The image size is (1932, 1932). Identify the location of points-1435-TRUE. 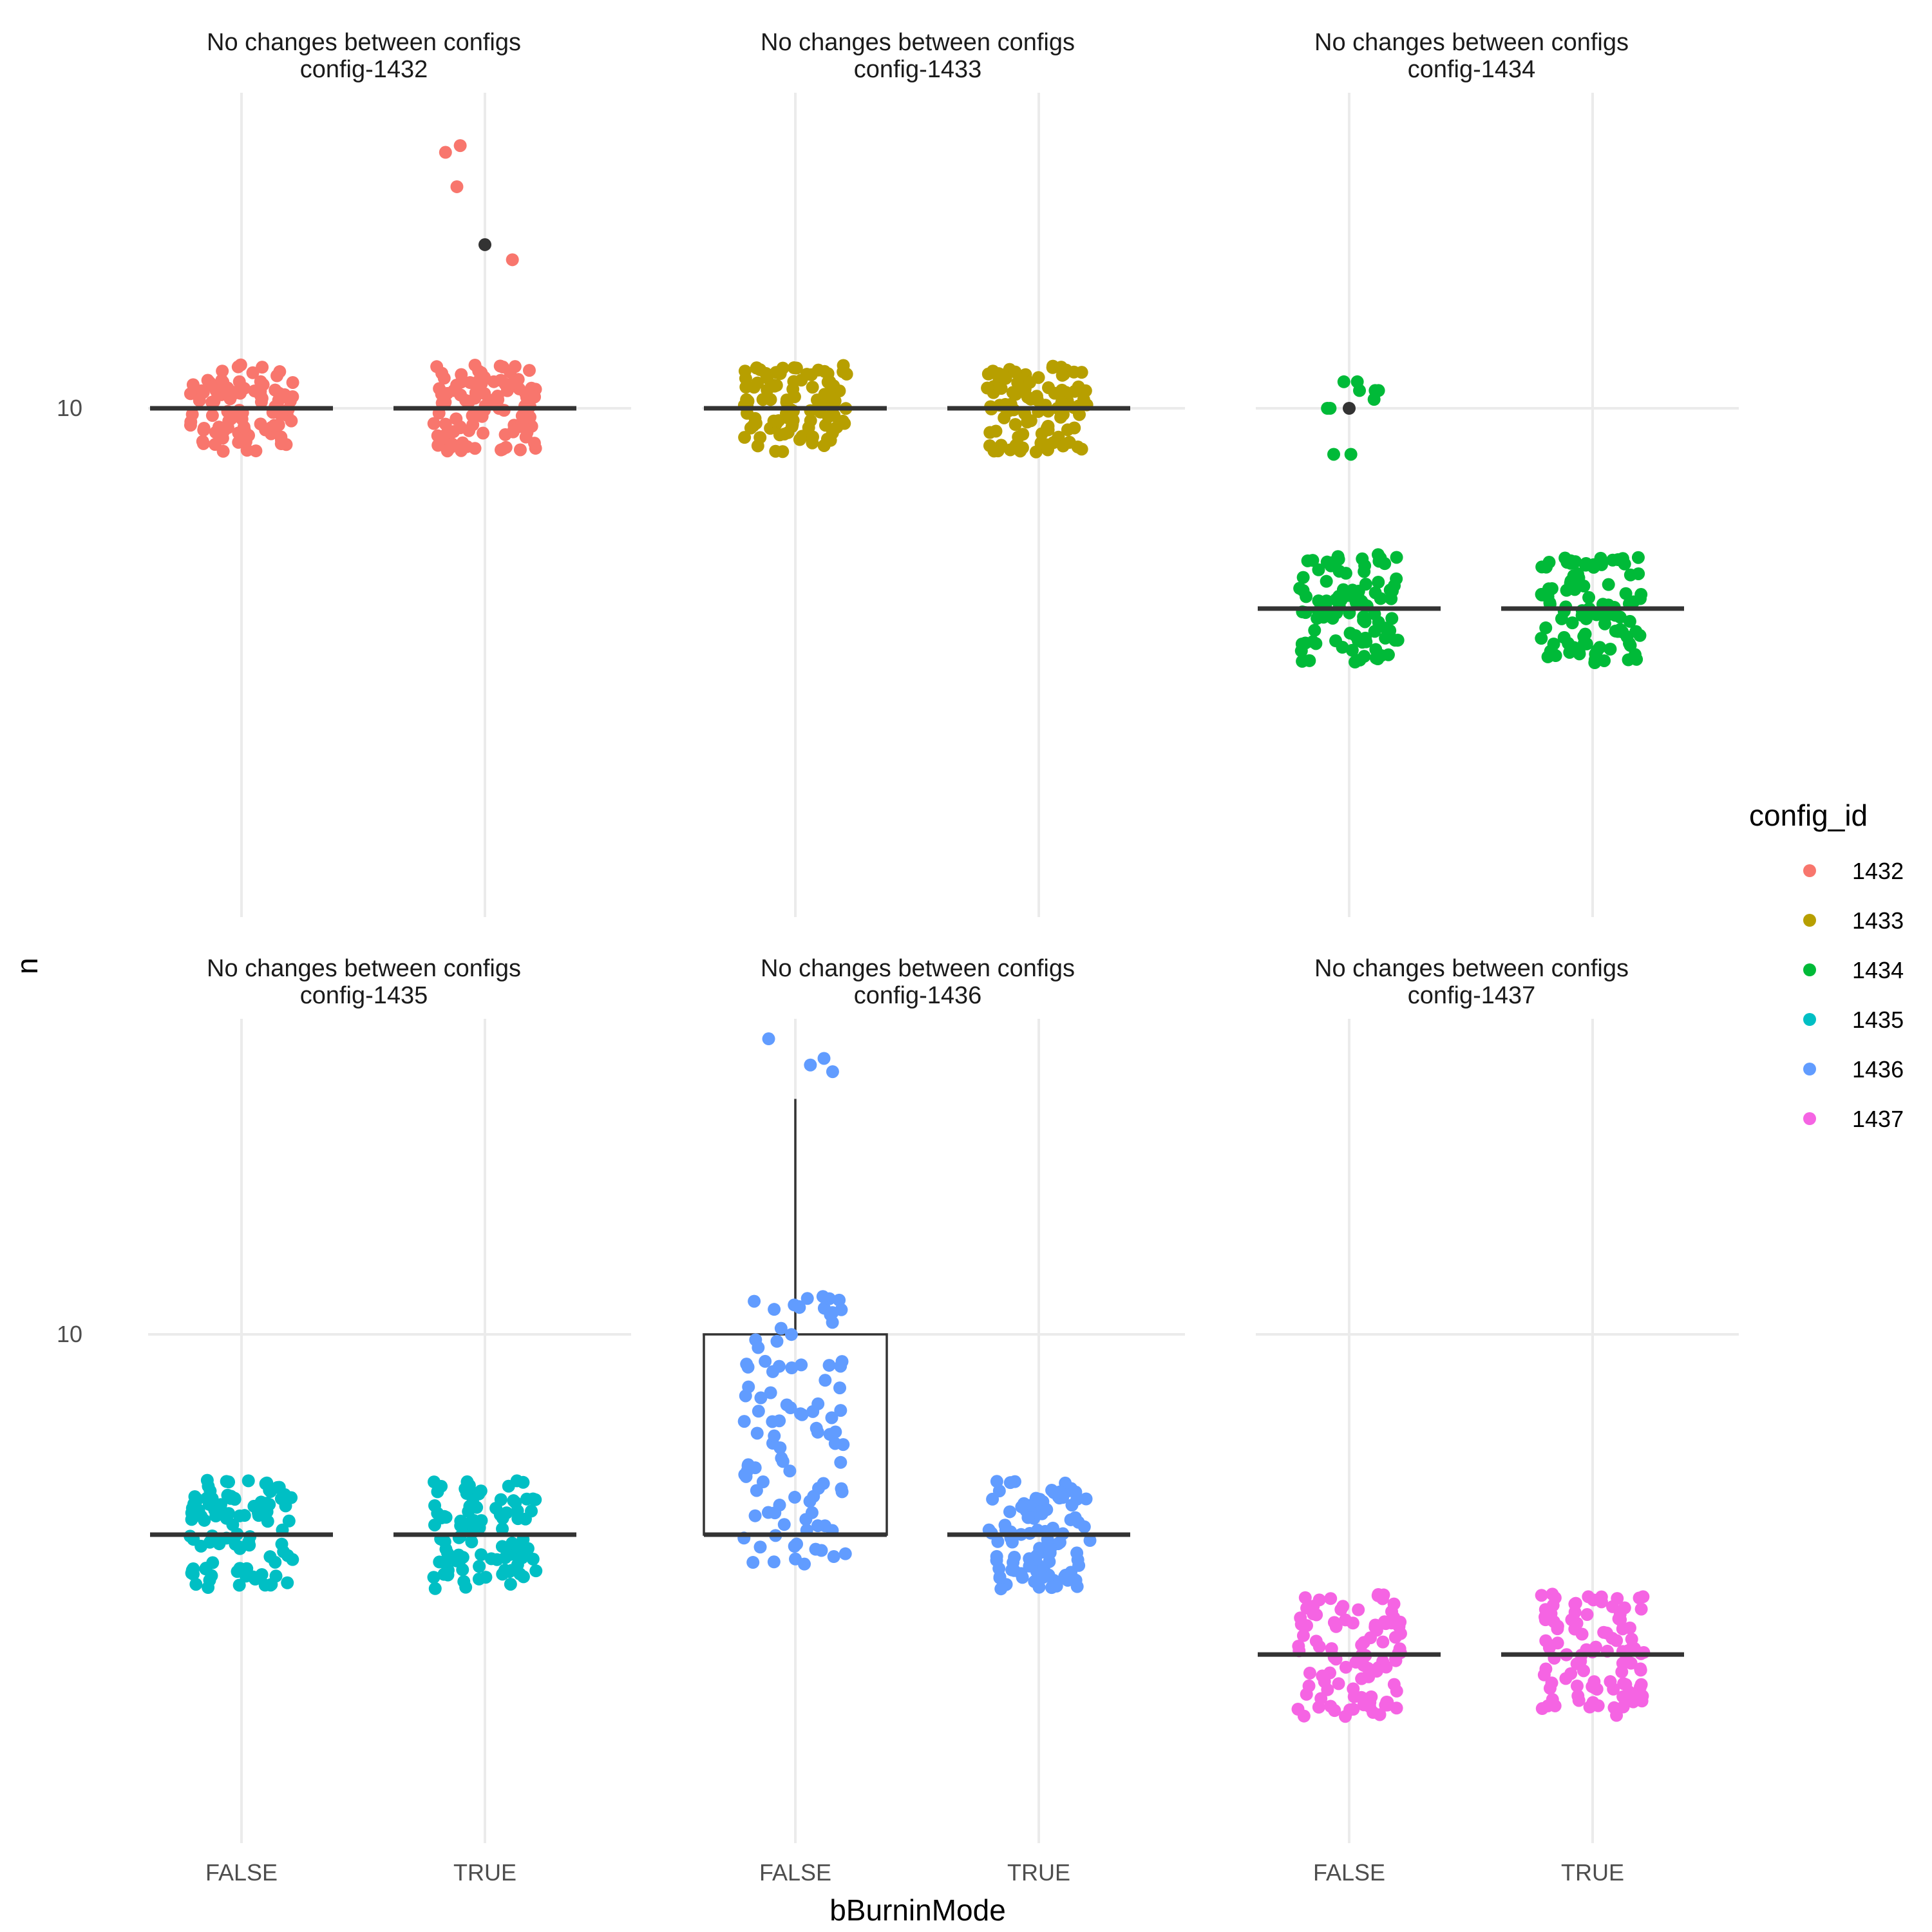
(485, 1535).